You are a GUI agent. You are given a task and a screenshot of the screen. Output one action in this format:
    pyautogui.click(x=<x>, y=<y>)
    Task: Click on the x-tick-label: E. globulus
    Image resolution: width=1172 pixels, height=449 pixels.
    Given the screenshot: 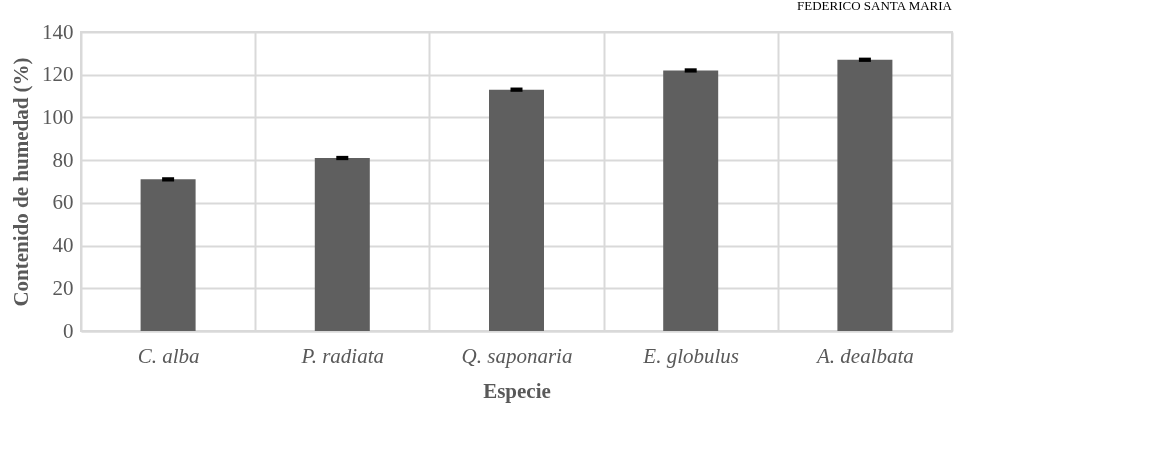 What is the action you would take?
    pyautogui.click(x=691, y=355)
    